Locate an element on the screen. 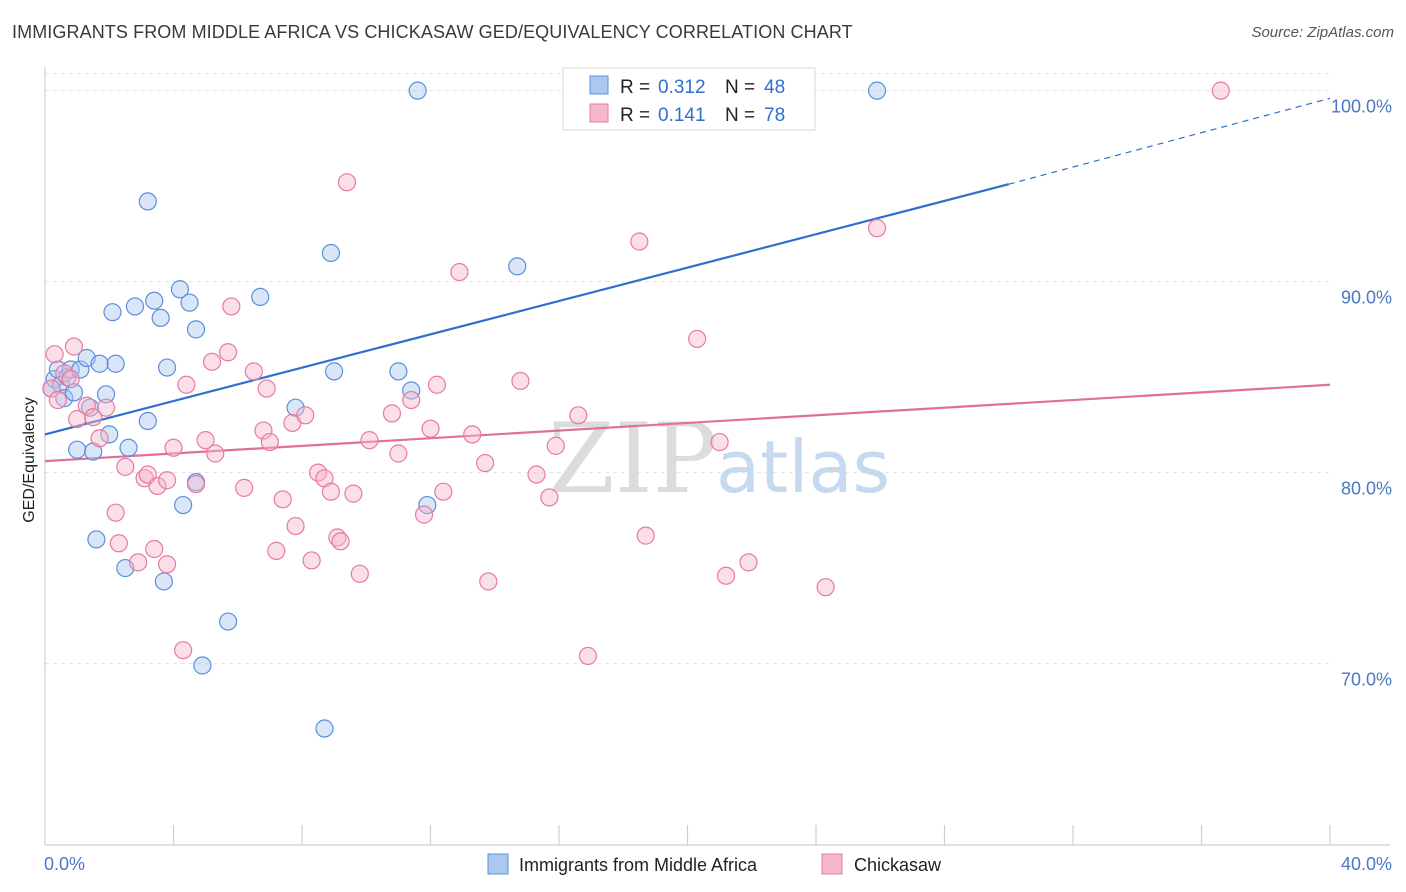  watermark: ZIP atlas is located at coordinates (719, 459).